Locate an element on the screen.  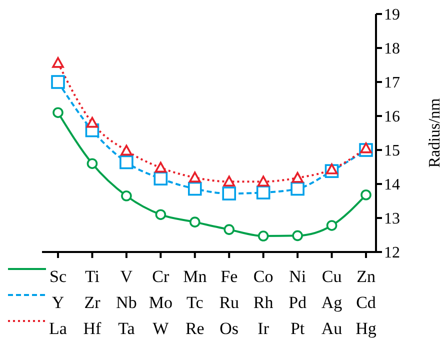
y-tick-label: 16 is located at coordinates (392, 117).